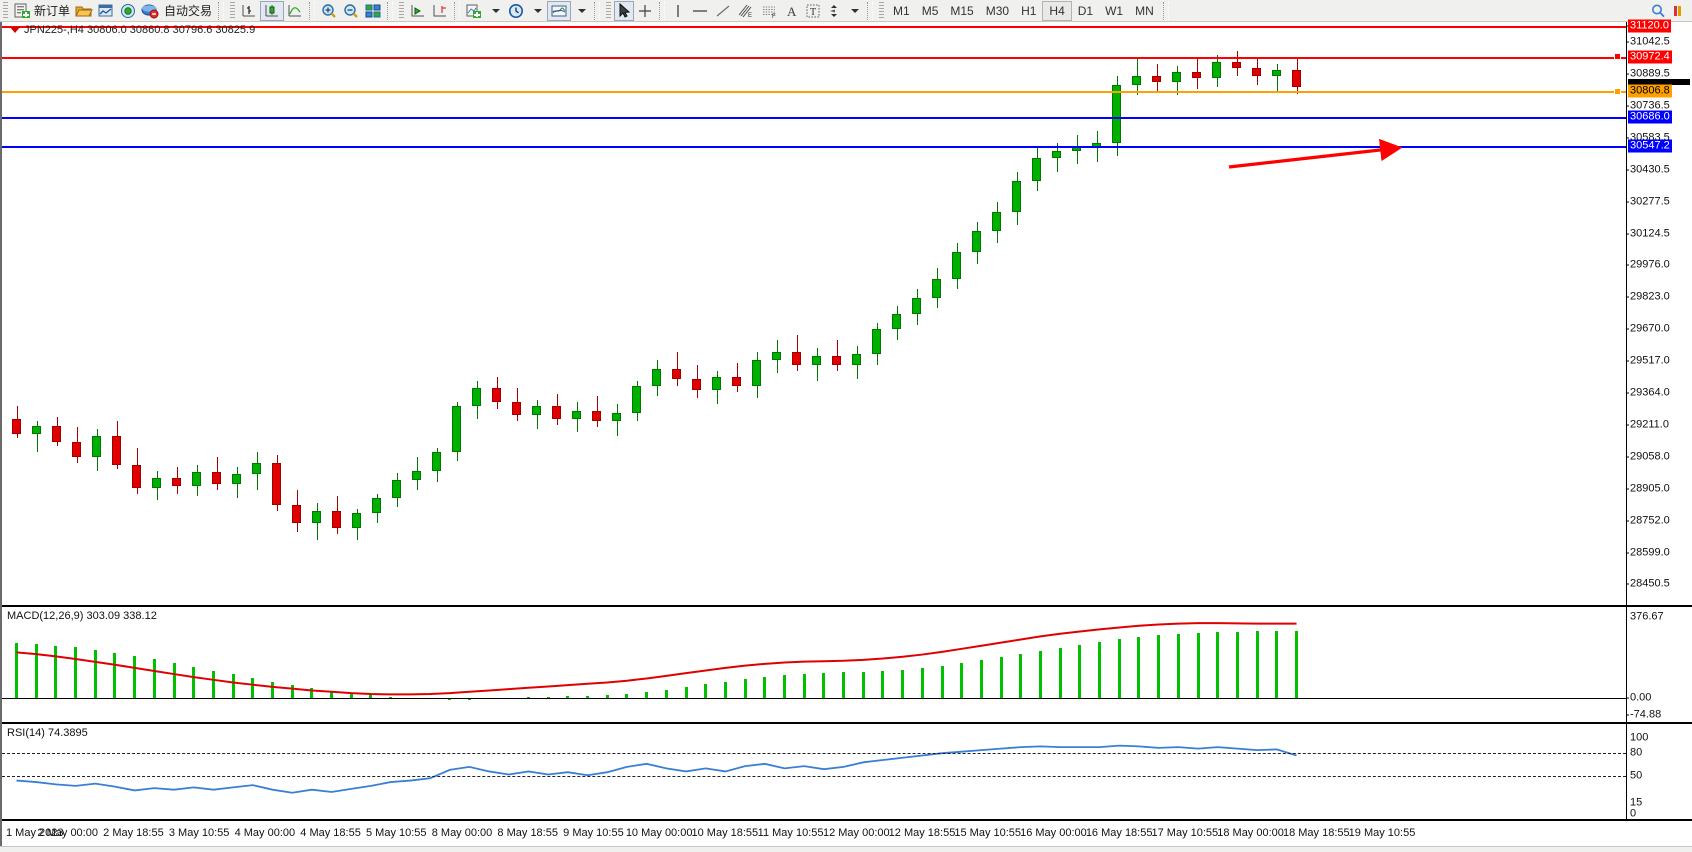 The width and height of the screenshot is (1692, 852). Describe the element at coordinates (1648, 41) in the screenshot. I see `price-axis-tick: 31042.5` at that location.